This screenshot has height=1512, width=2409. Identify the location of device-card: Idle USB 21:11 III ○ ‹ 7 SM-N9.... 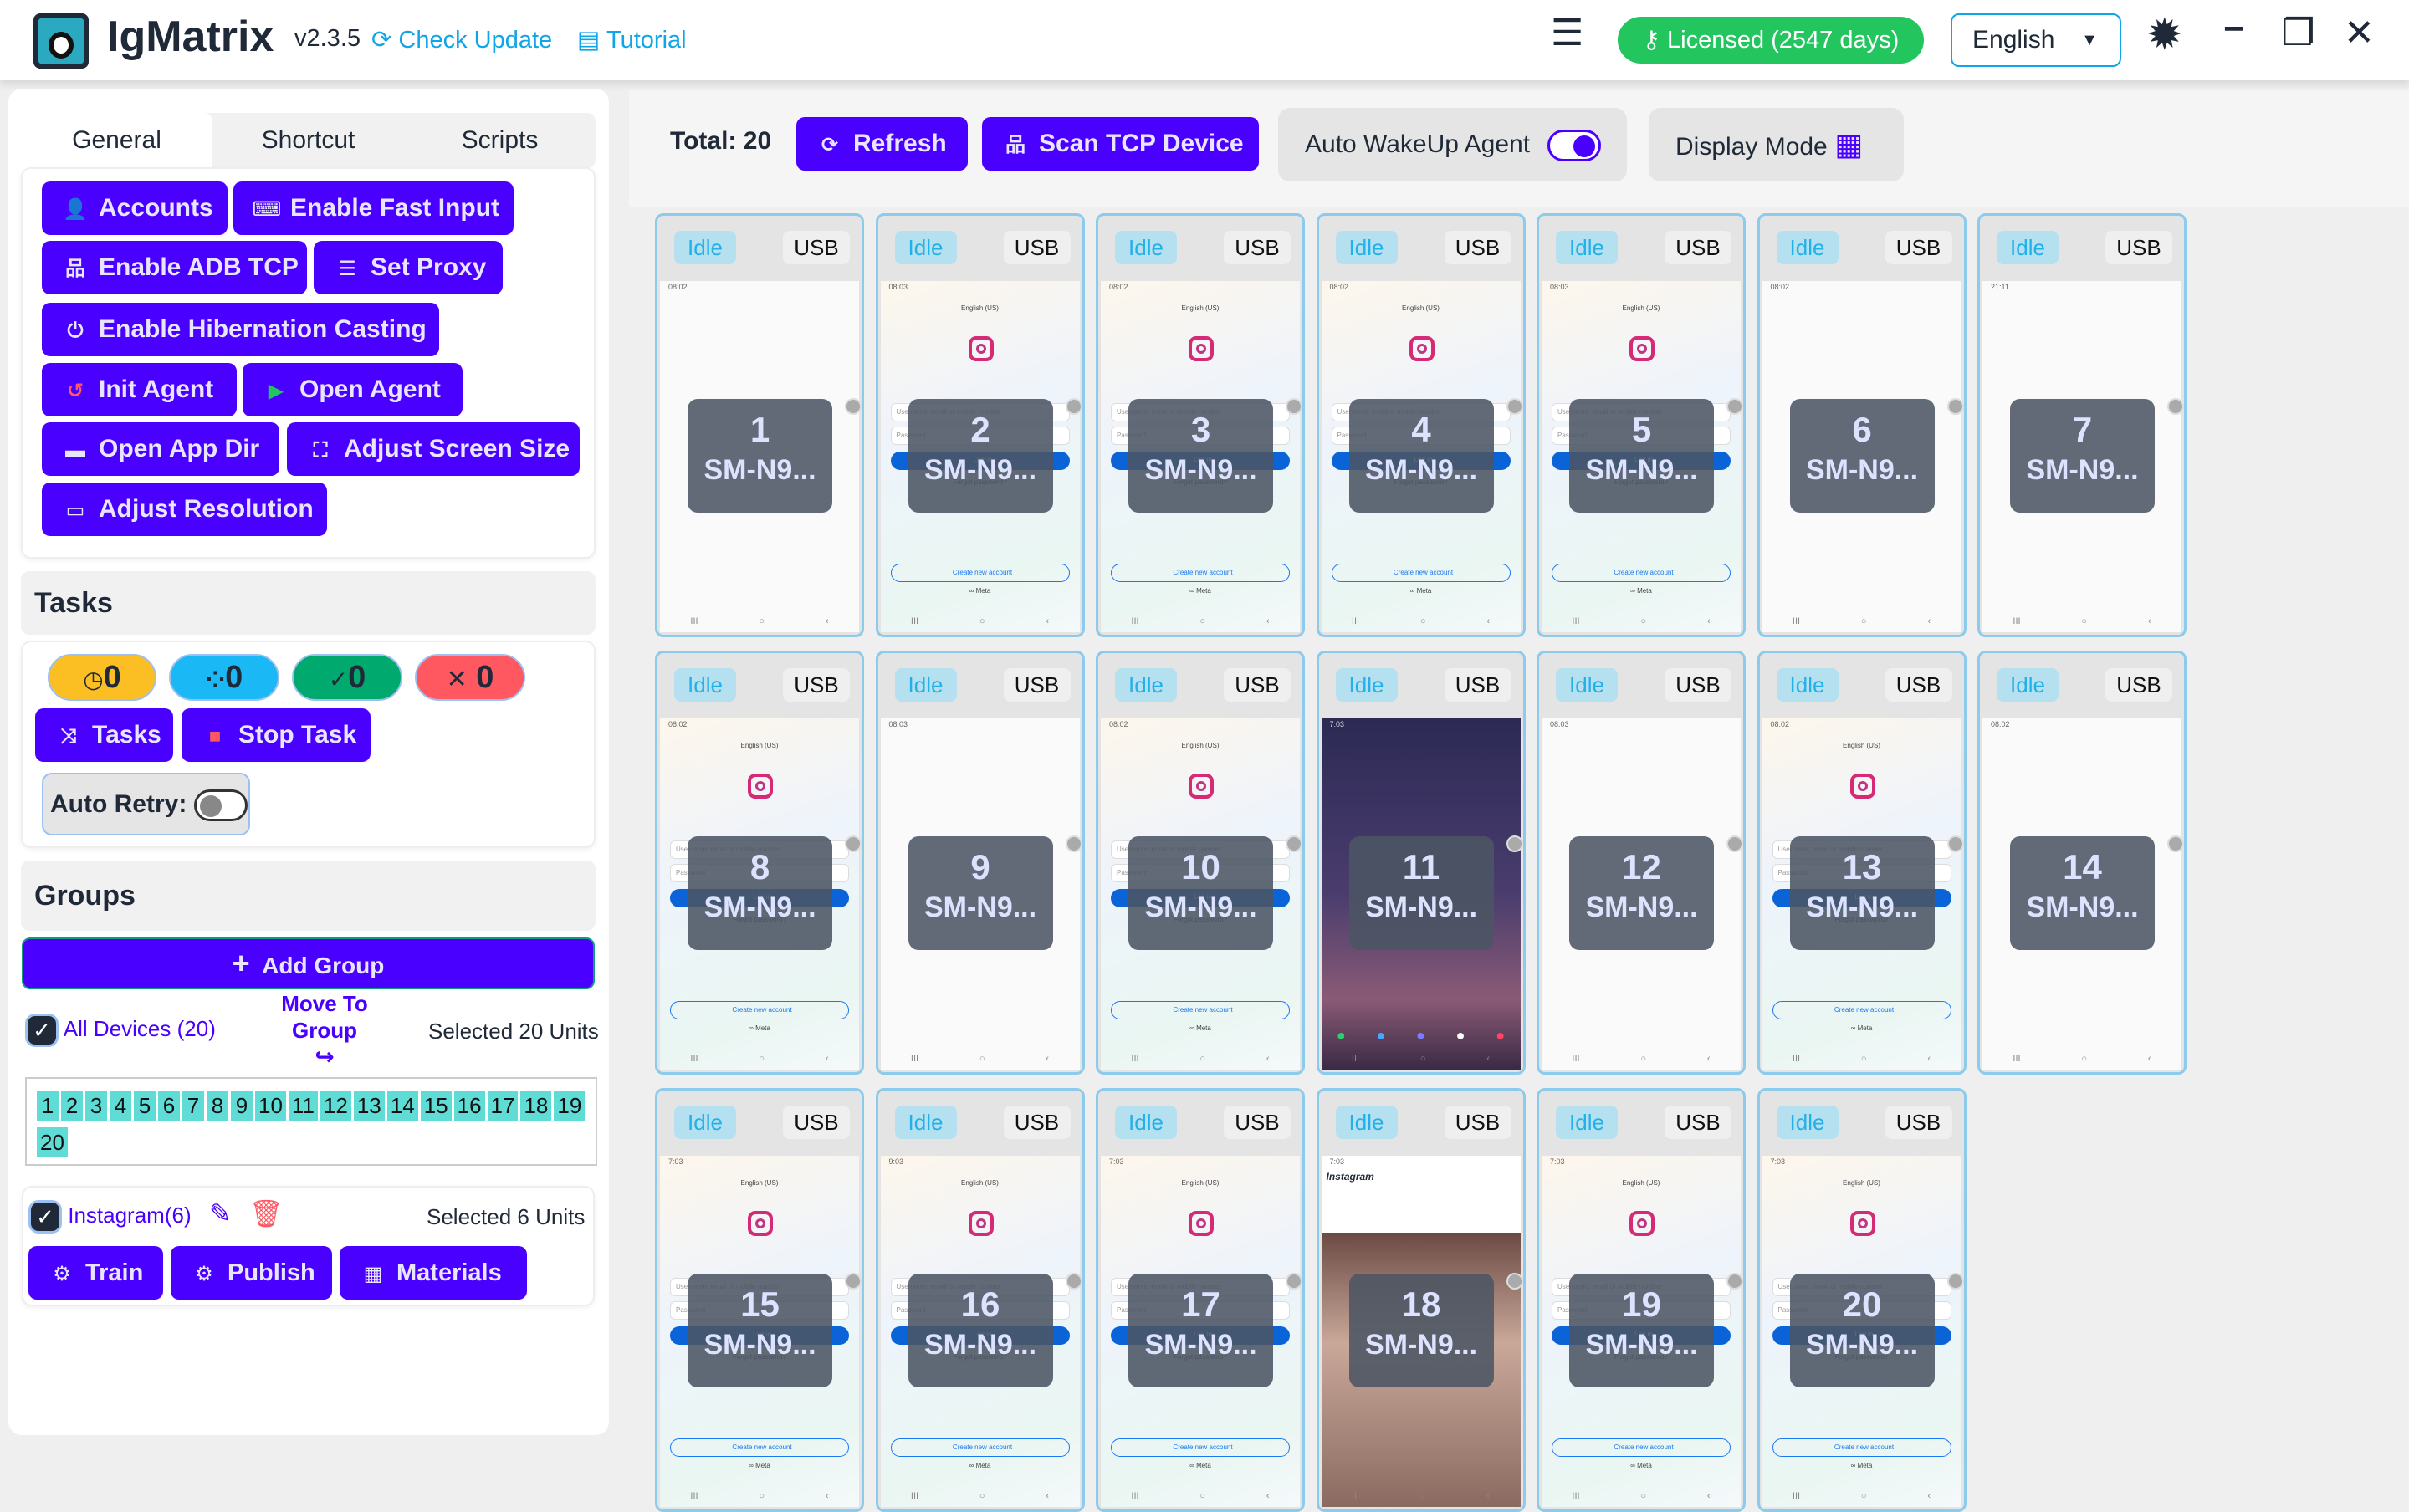
(2082, 425).